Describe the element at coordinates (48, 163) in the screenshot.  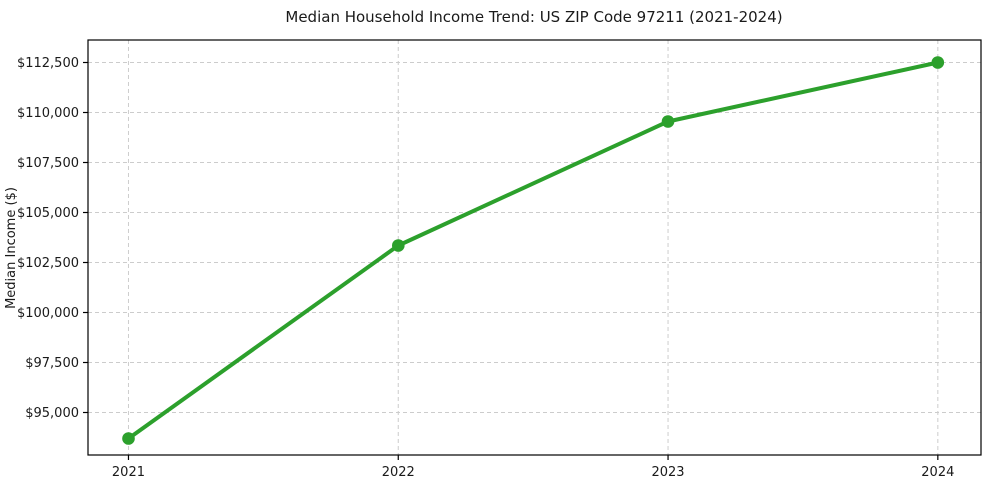
I see `y-tick-label: $107,500` at that location.